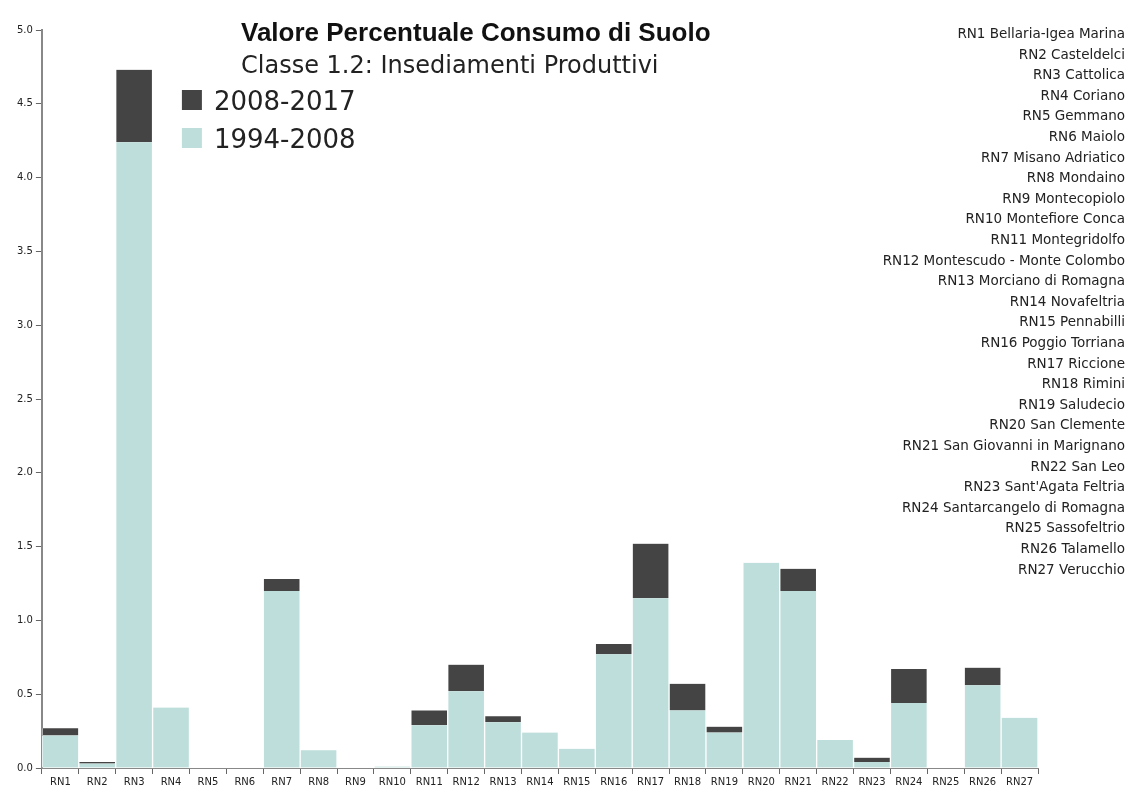  What do you see at coordinates (171, 781) in the screenshot?
I see `x-tick-label: RN4` at bounding box center [171, 781].